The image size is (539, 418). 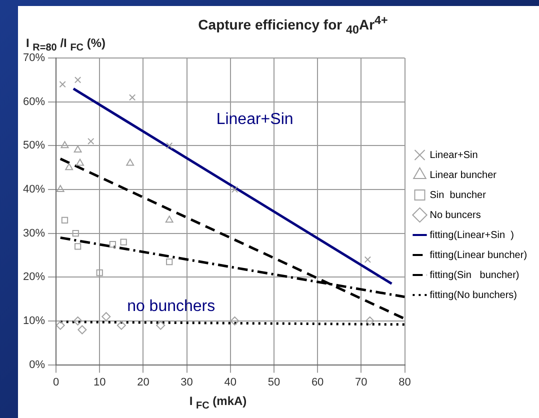 I want to click on y-tick-label: 30%, so click(x=34, y=233).